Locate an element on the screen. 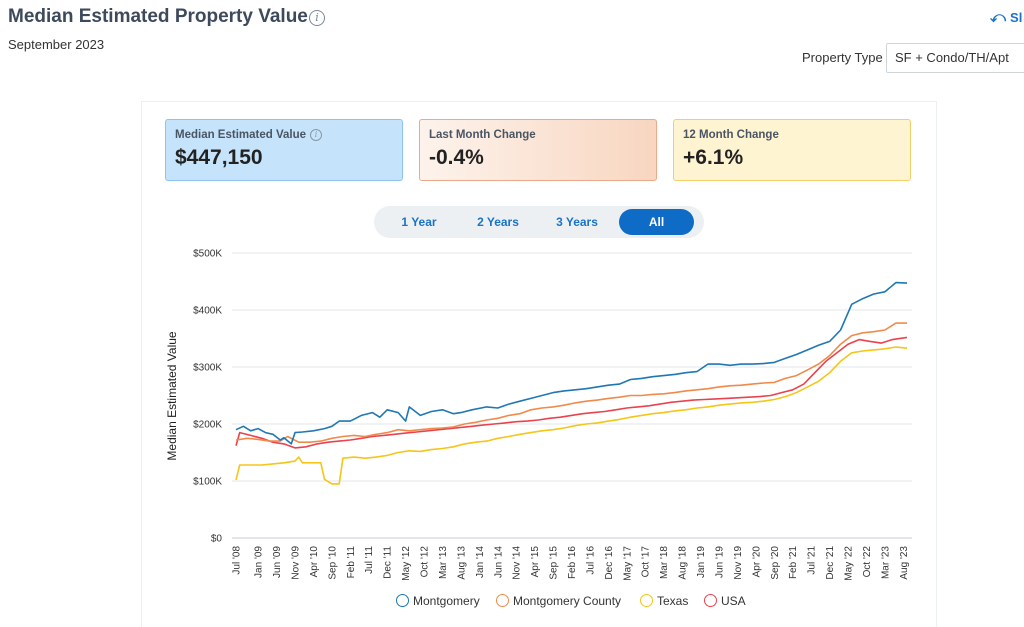 Image resolution: width=1024 pixels, height=627 pixels. last-month-change-label: Last Month Change is located at coordinates (482, 135).